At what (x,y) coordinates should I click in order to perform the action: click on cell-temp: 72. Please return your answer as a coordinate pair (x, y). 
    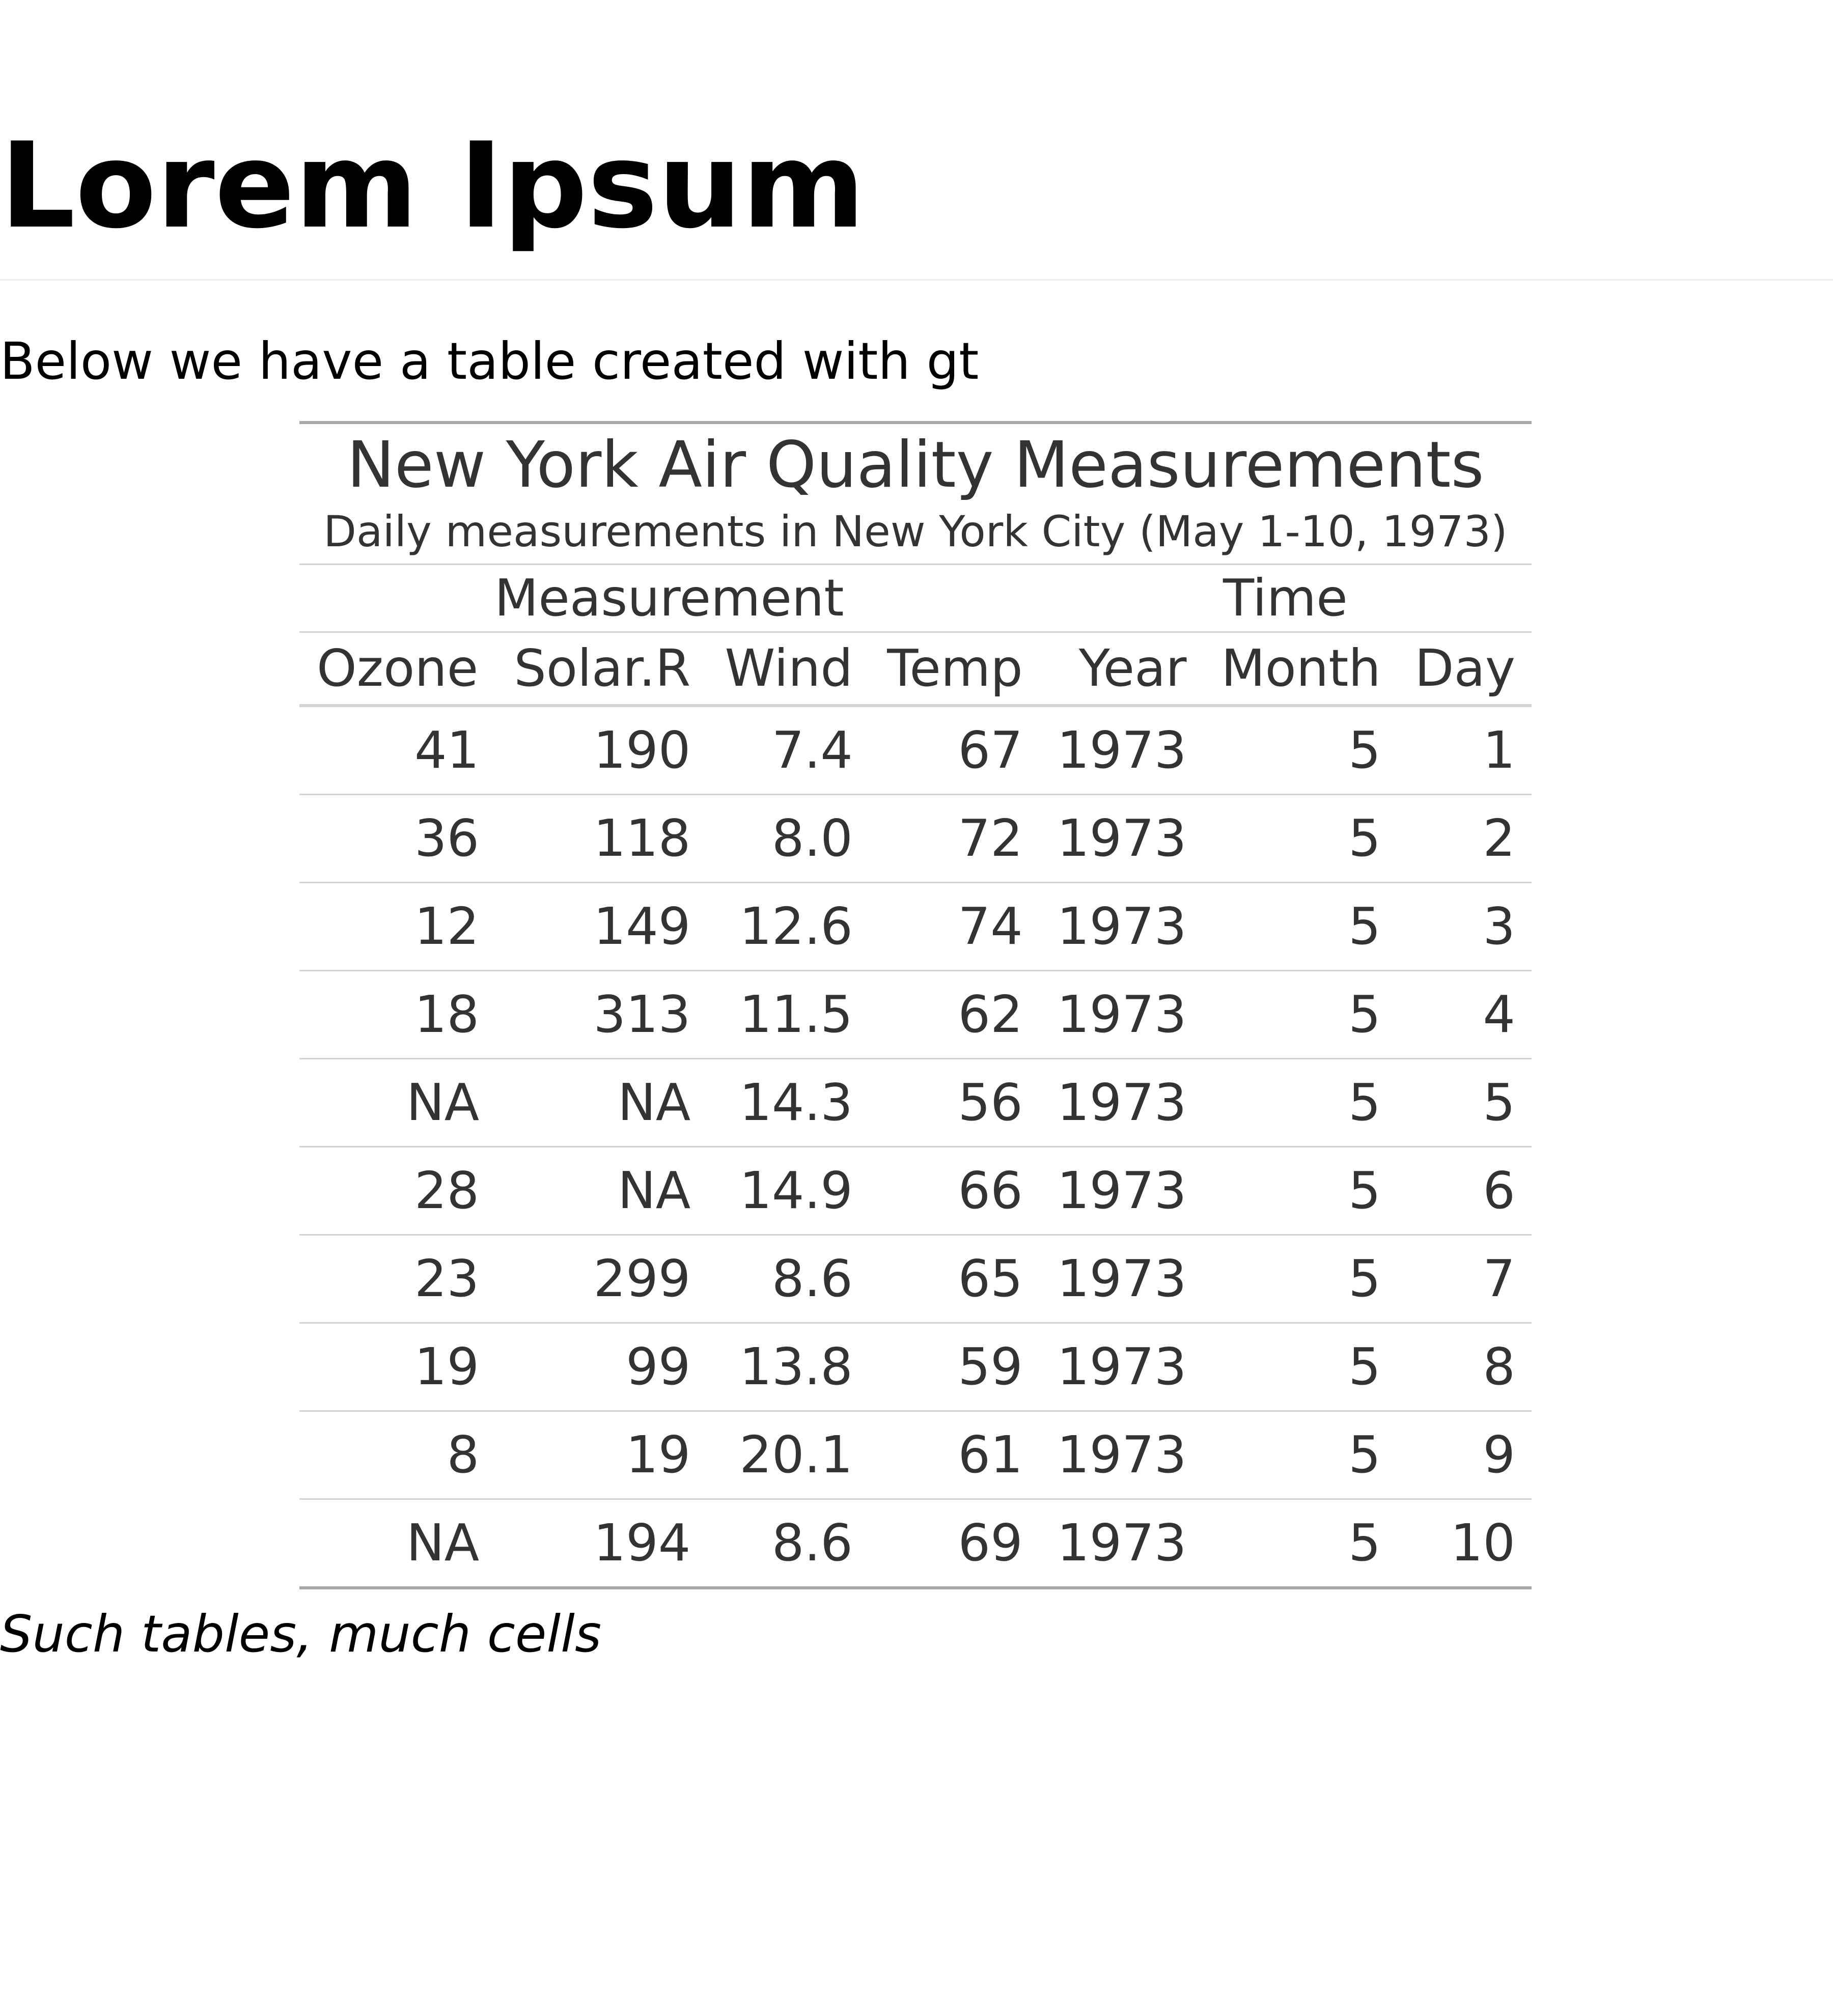
    Looking at the image, I should click on (954, 838).